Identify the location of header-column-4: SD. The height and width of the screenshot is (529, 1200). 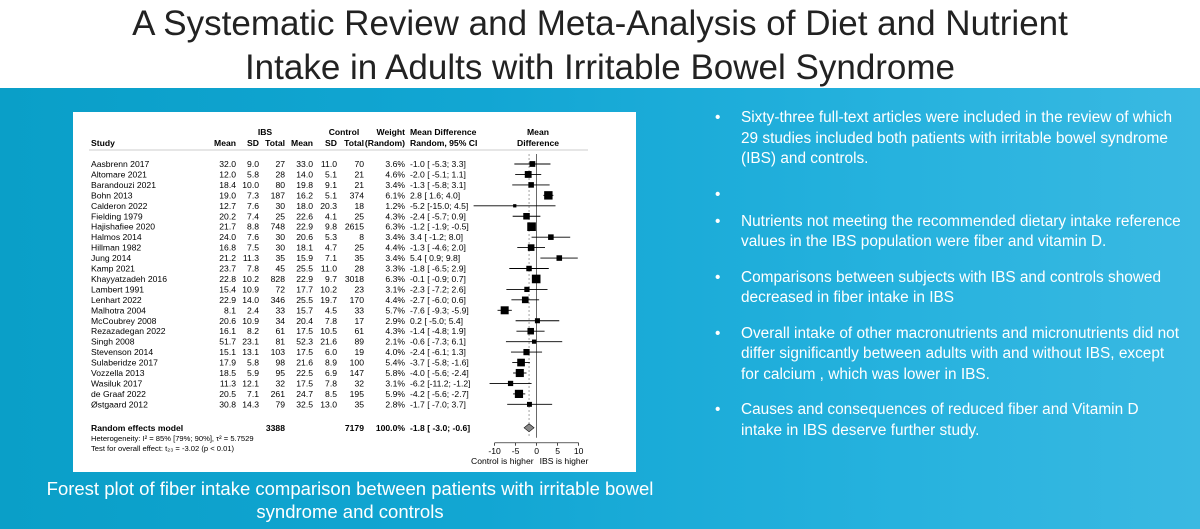
(331, 143).